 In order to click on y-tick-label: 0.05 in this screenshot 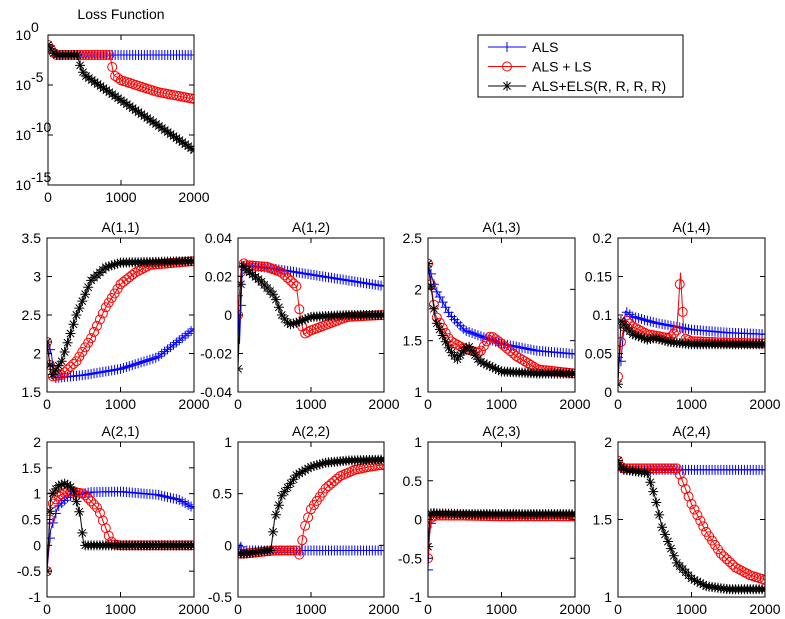, I will do `click(598, 354)`.